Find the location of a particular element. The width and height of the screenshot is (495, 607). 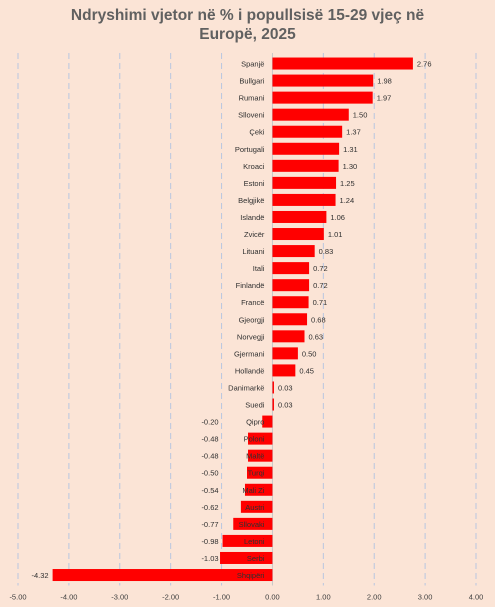

x-tick-label: 2.00 is located at coordinates (374, 597).